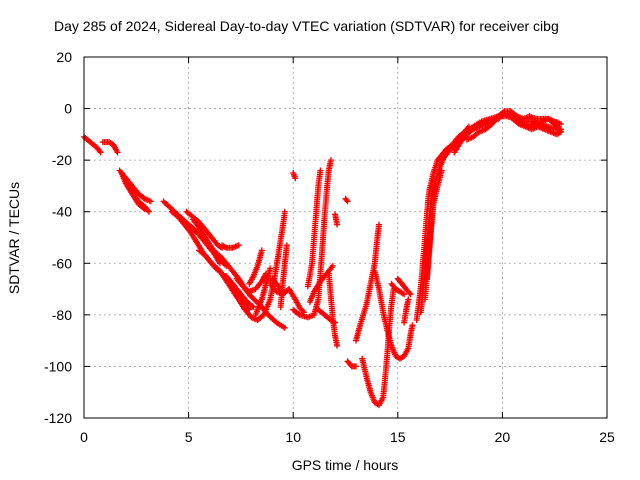 The width and height of the screenshot is (640, 480). What do you see at coordinates (62, 212) in the screenshot?
I see `y-tick-label: -40` at bounding box center [62, 212].